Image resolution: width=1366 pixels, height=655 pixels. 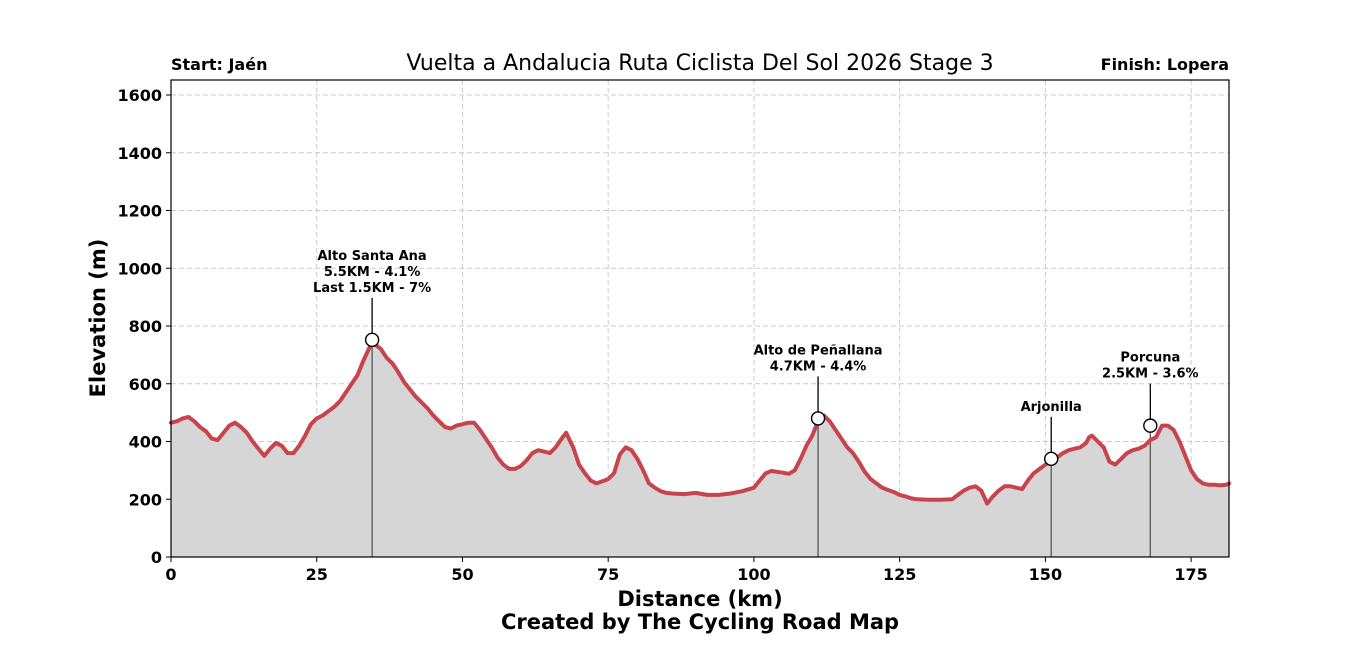 I want to click on y-tick-label: 800, so click(x=145, y=326).